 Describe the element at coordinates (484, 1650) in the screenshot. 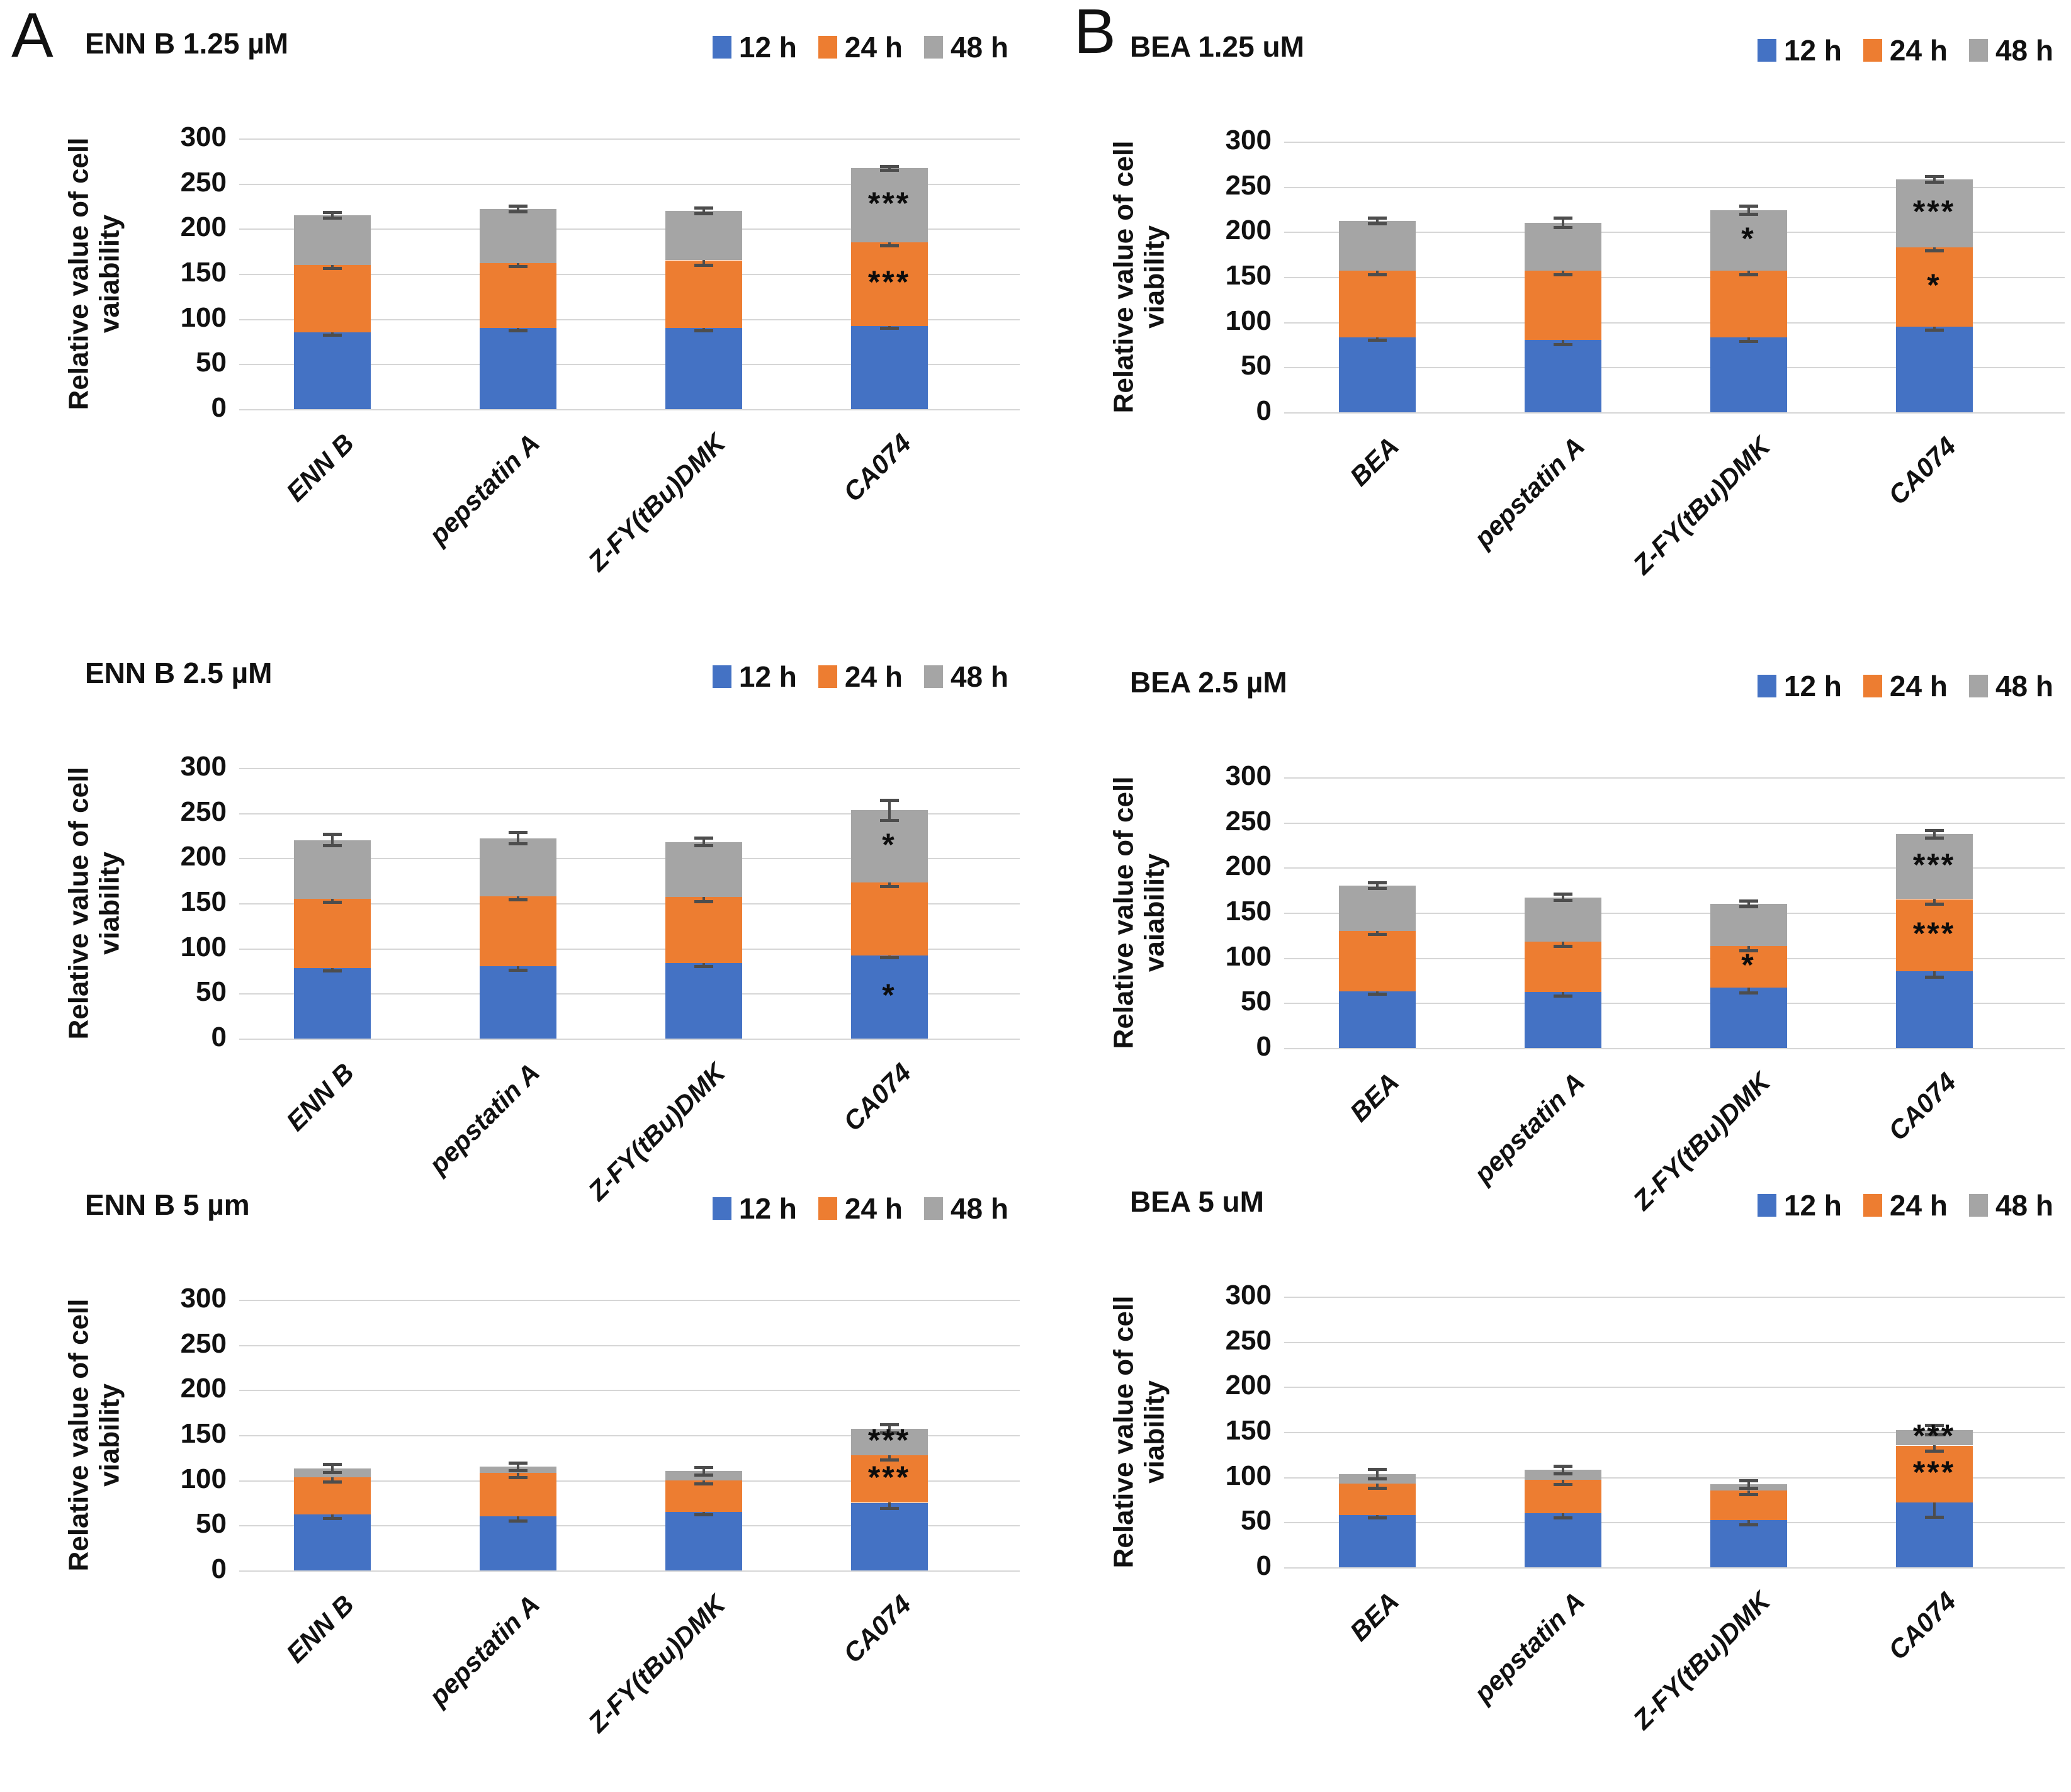

I see `x-category-label: pepstatin A` at that location.